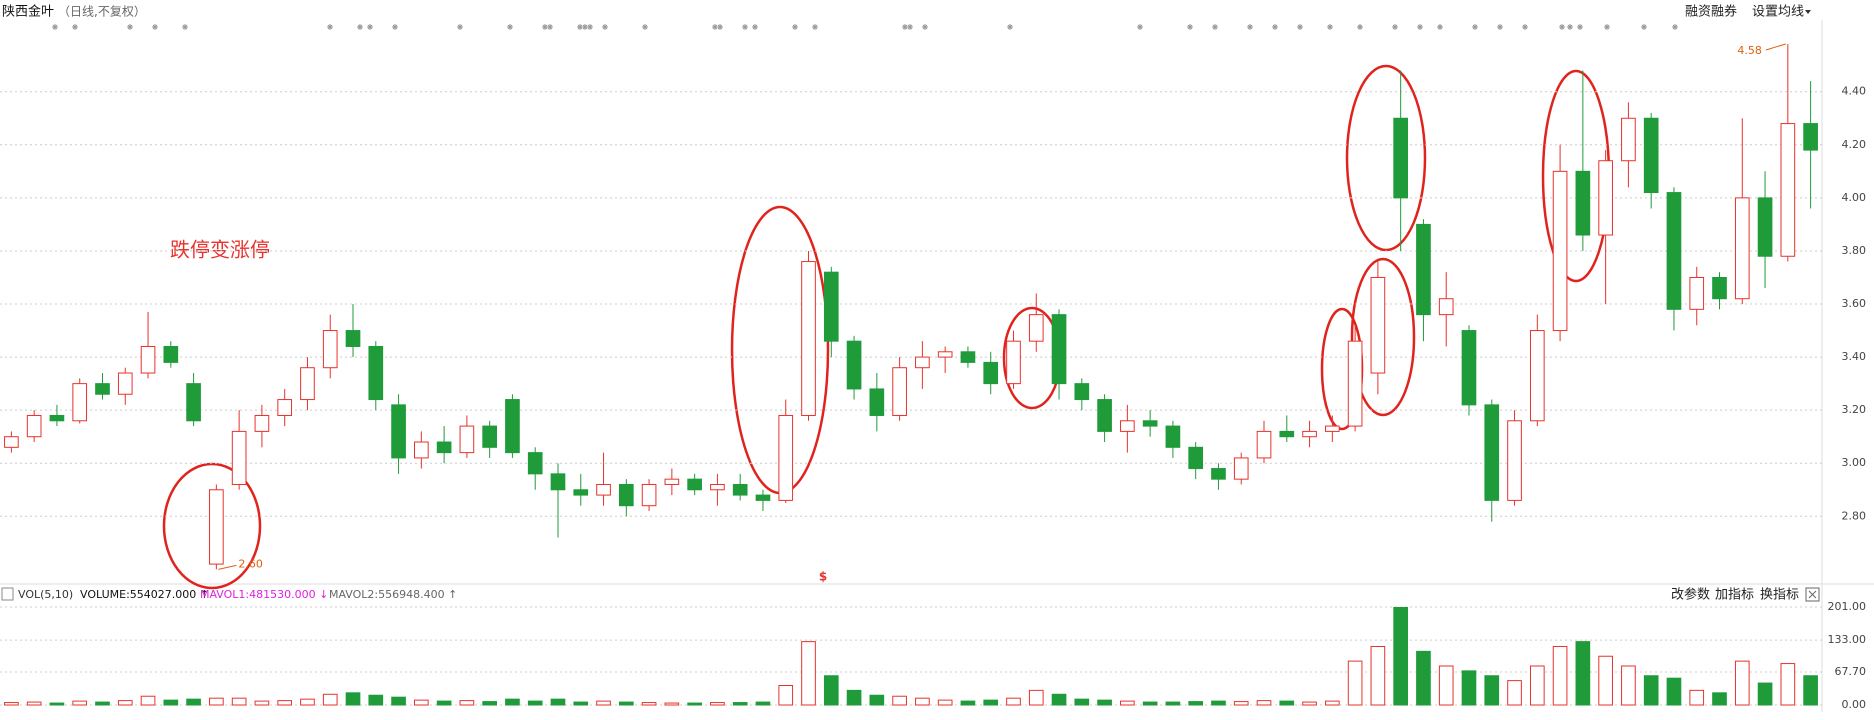 The height and width of the screenshot is (720, 1874). What do you see at coordinates (1779, 595) in the screenshot?
I see `switch-indicator-button: 换指标` at bounding box center [1779, 595].